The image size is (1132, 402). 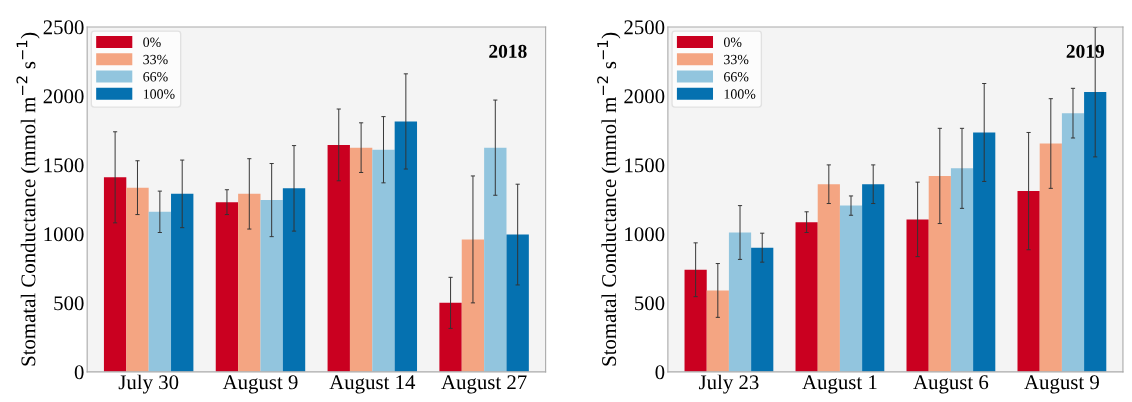 I want to click on x-tick-label: August 14, so click(x=372, y=384).